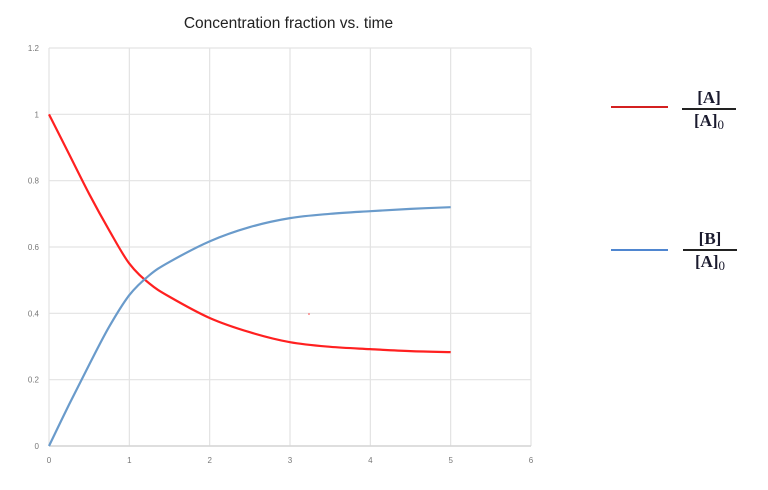 This screenshot has height=490, width=768. I want to click on x-tick-label: 6, so click(531, 460).